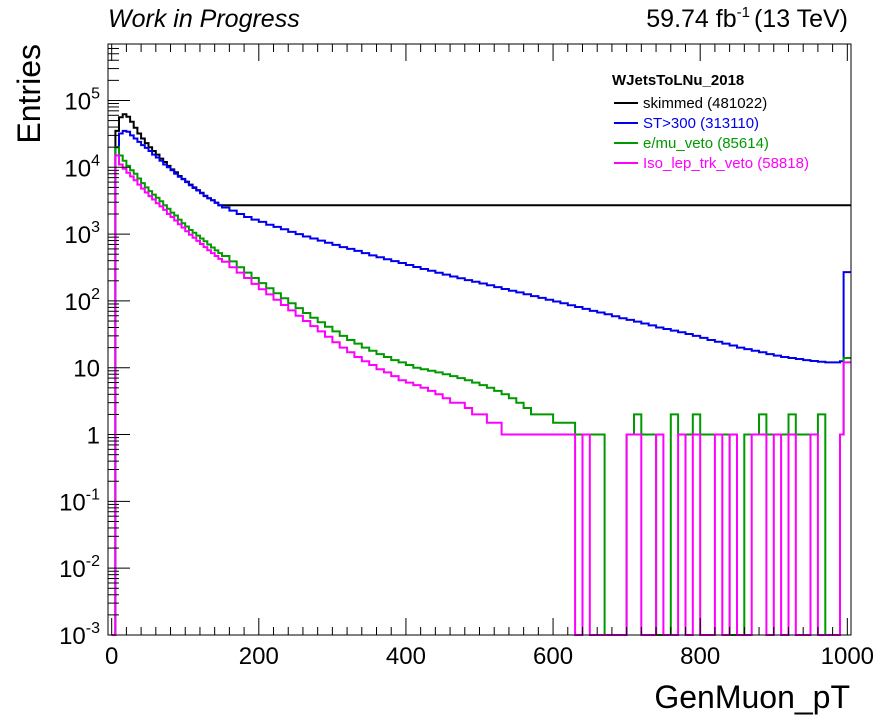  I want to click on x-tick-label: 400, so click(406, 656).